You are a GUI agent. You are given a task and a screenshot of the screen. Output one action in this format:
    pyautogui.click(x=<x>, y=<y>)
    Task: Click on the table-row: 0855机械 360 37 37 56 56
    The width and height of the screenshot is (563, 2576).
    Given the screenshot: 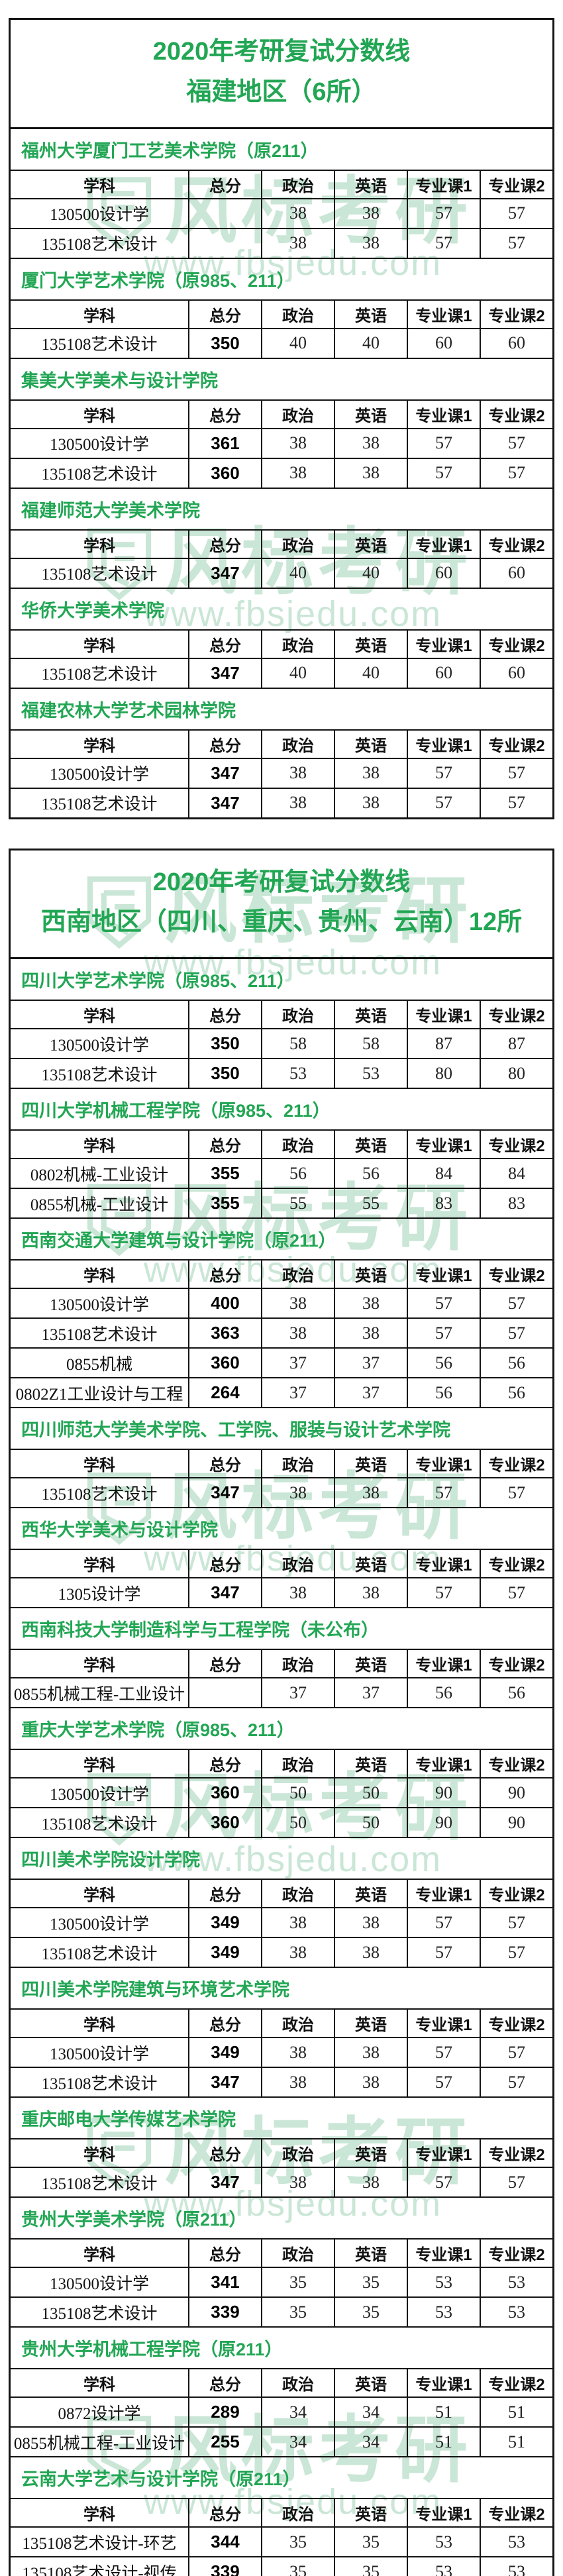 What is the action you would take?
    pyautogui.click(x=281, y=1364)
    